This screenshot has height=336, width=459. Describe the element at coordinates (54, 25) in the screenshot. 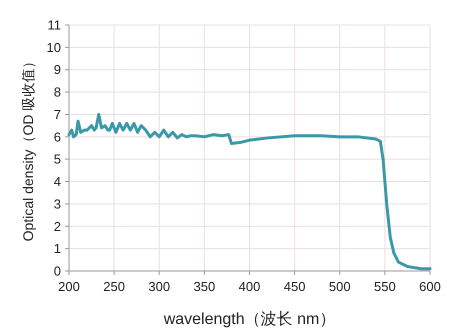

I see `y-tick-label: 11` at that location.